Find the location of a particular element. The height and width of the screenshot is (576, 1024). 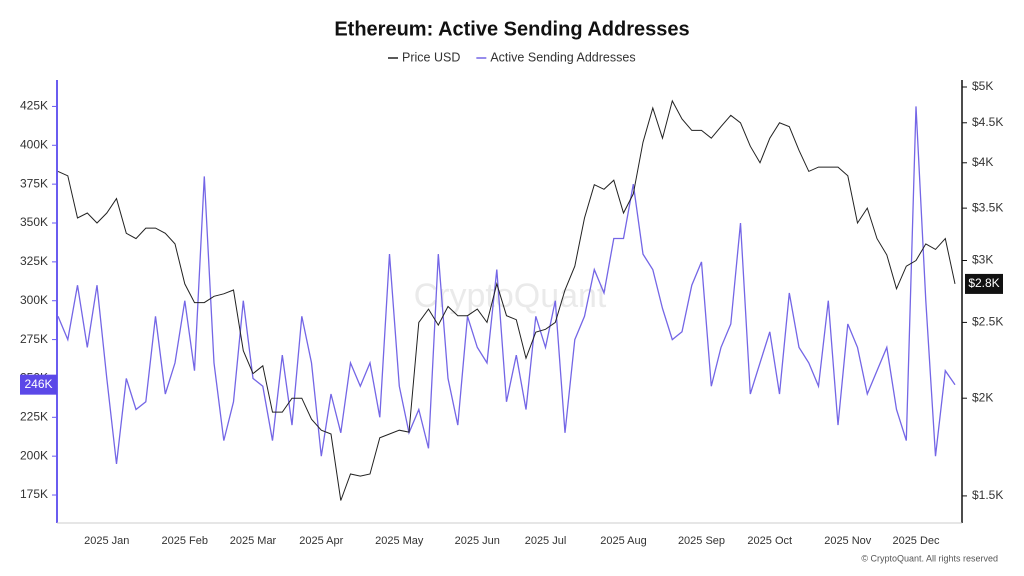

x-tick-label: 2025 Feb is located at coordinates (185, 541).